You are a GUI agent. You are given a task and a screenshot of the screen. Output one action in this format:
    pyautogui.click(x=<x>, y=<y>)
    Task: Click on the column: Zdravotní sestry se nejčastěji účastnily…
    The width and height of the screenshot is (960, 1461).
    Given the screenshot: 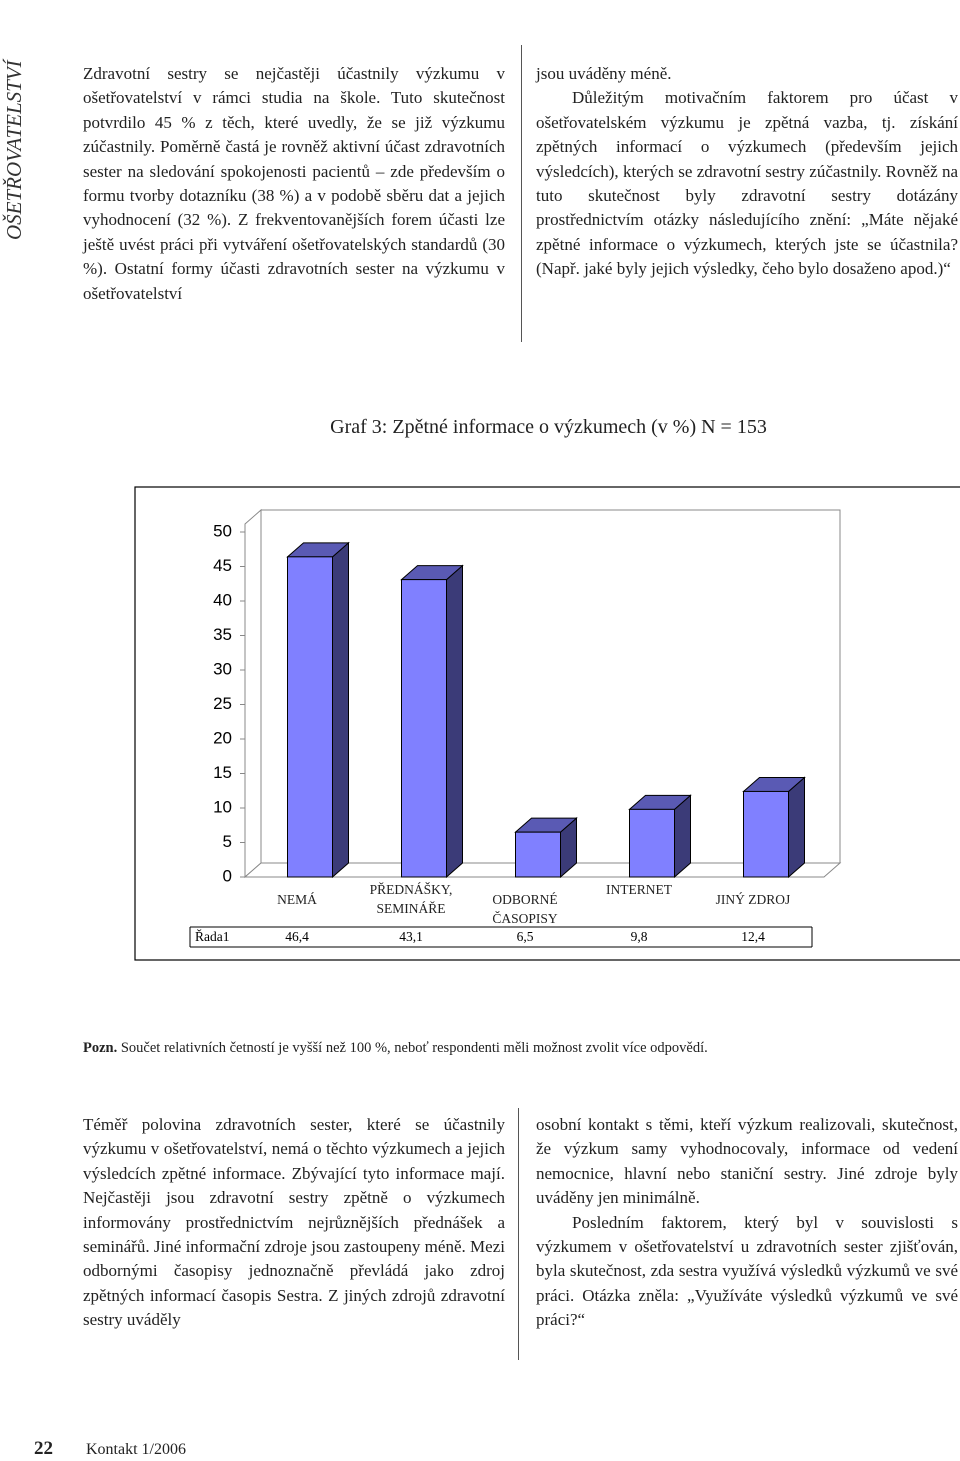 What is the action you would take?
    pyautogui.click(x=294, y=184)
    